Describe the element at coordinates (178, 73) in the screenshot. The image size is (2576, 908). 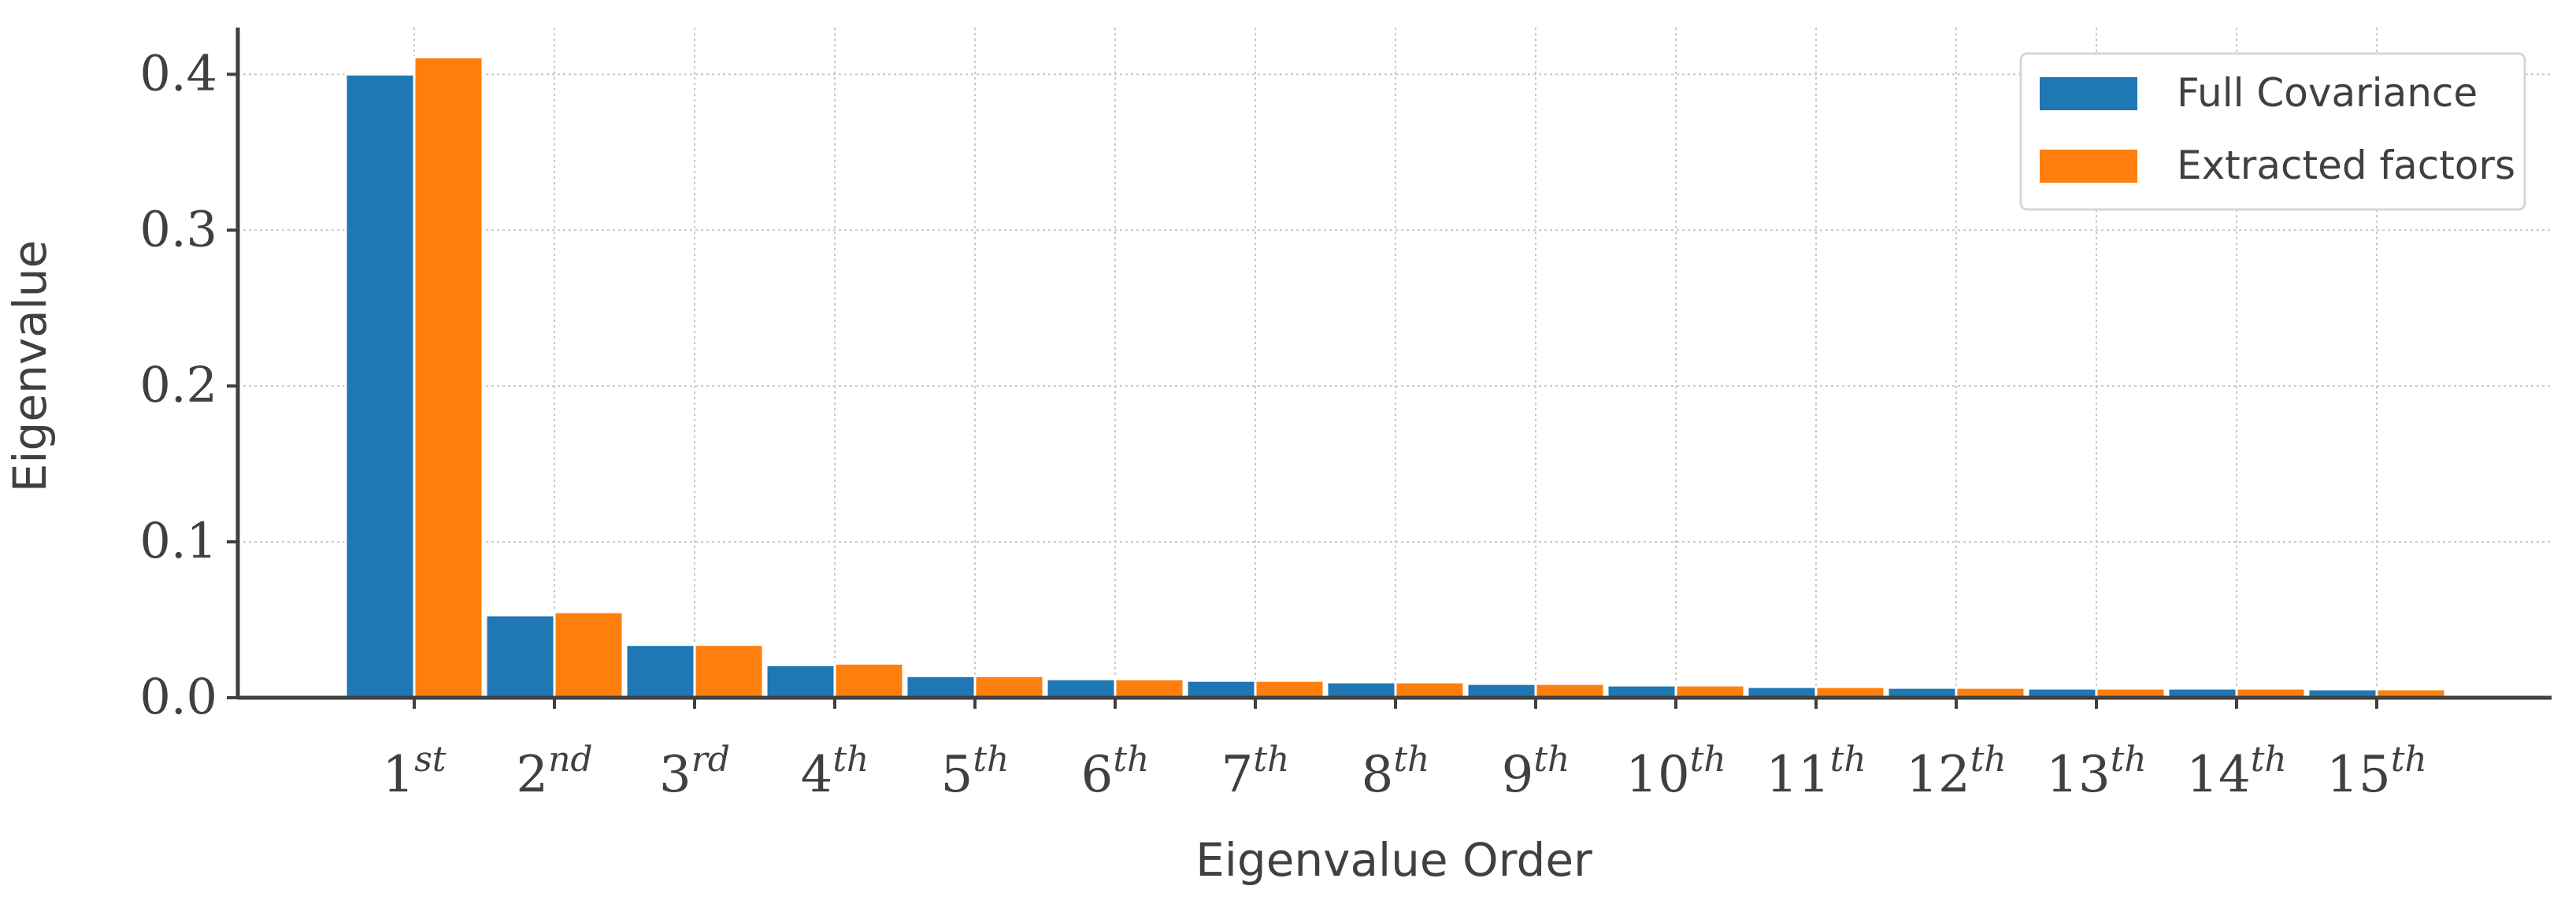
I see `y-tick-label: 0.4` at that location.